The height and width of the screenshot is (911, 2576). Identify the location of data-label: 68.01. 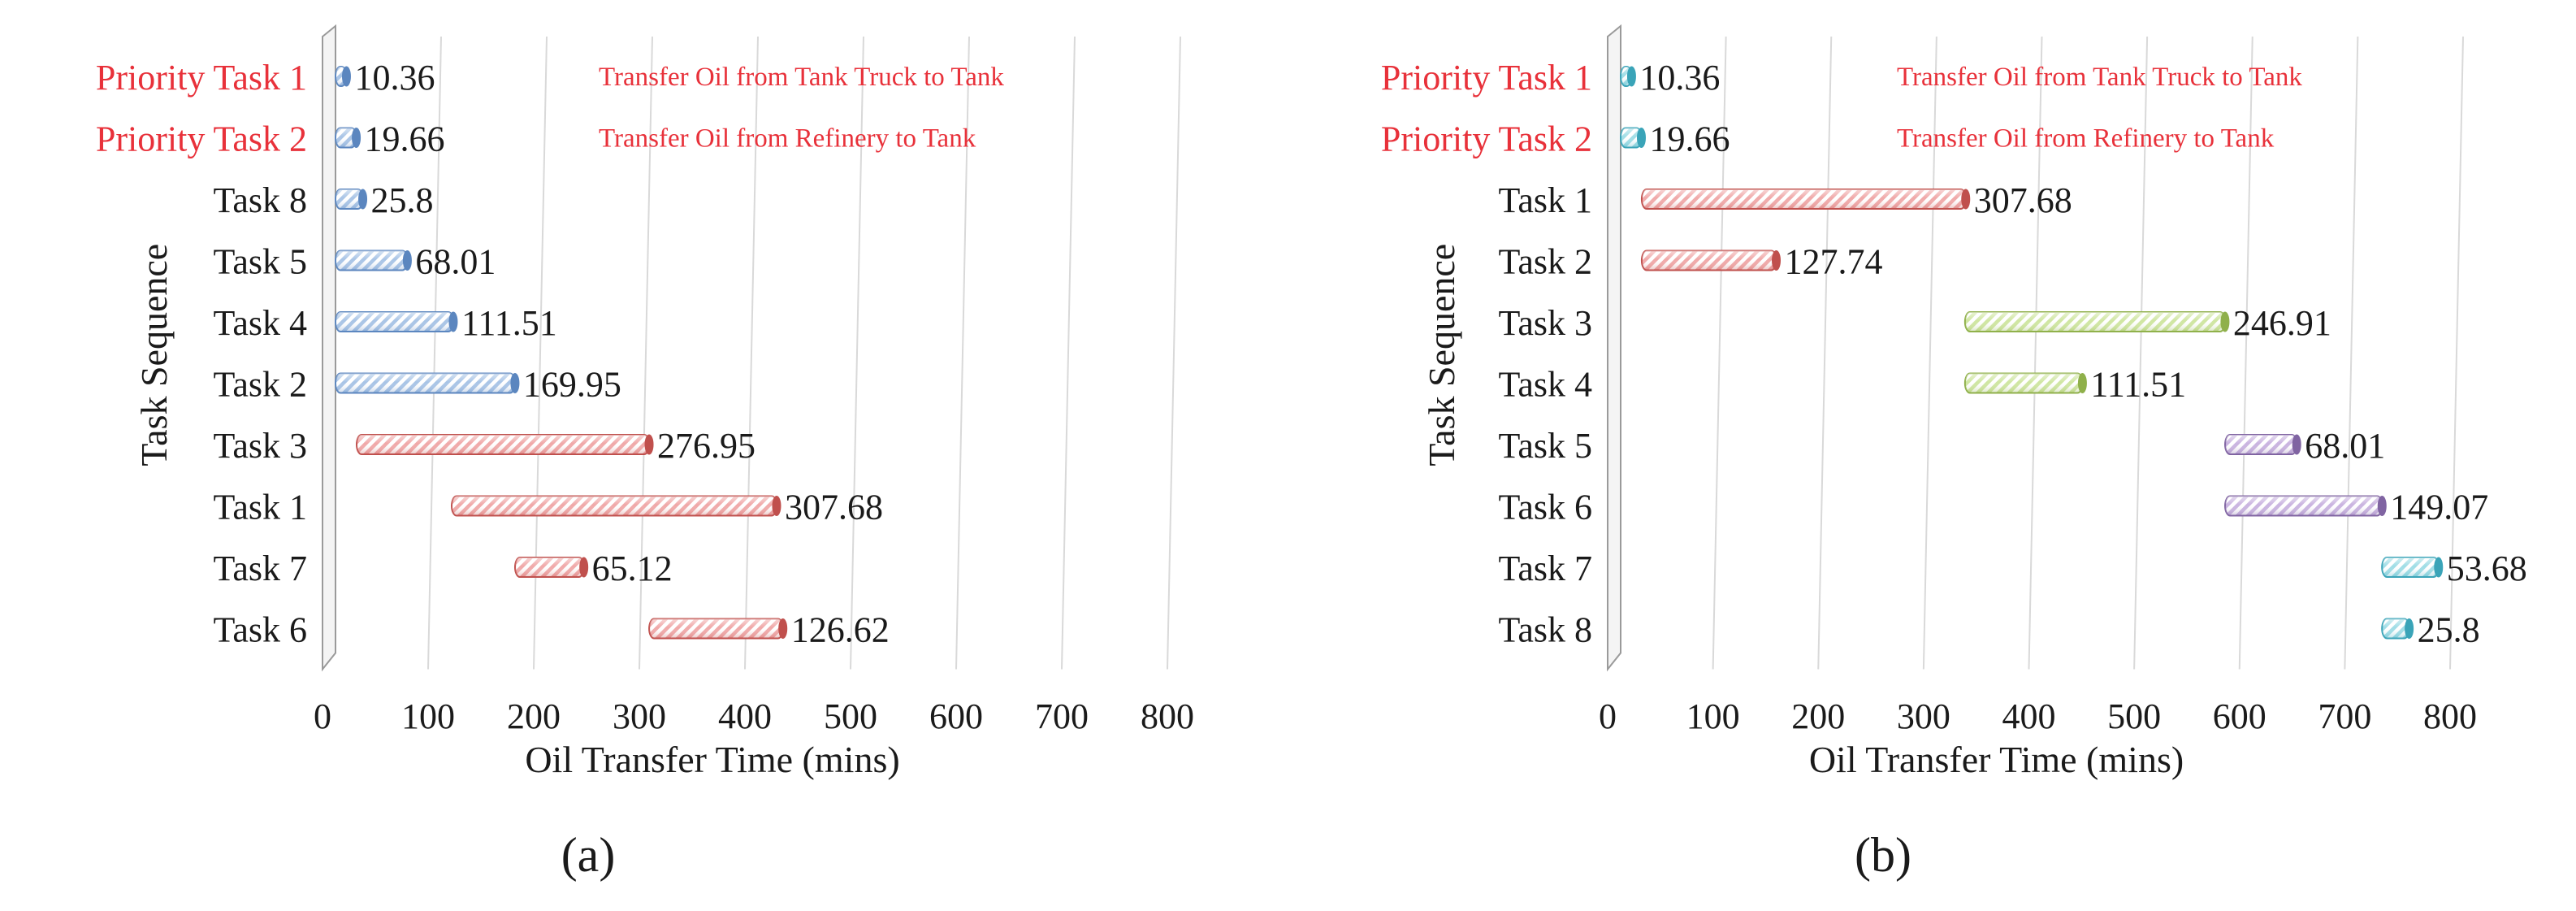
(2345, 446).